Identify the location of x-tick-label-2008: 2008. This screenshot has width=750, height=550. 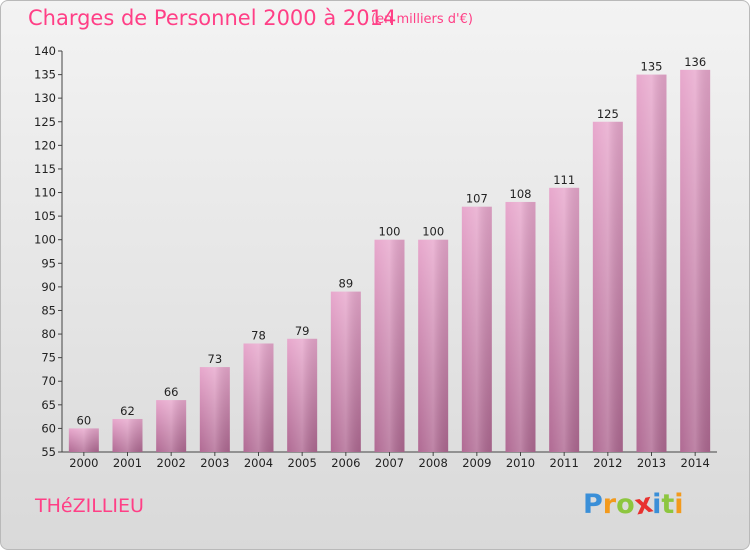
(433, 463).